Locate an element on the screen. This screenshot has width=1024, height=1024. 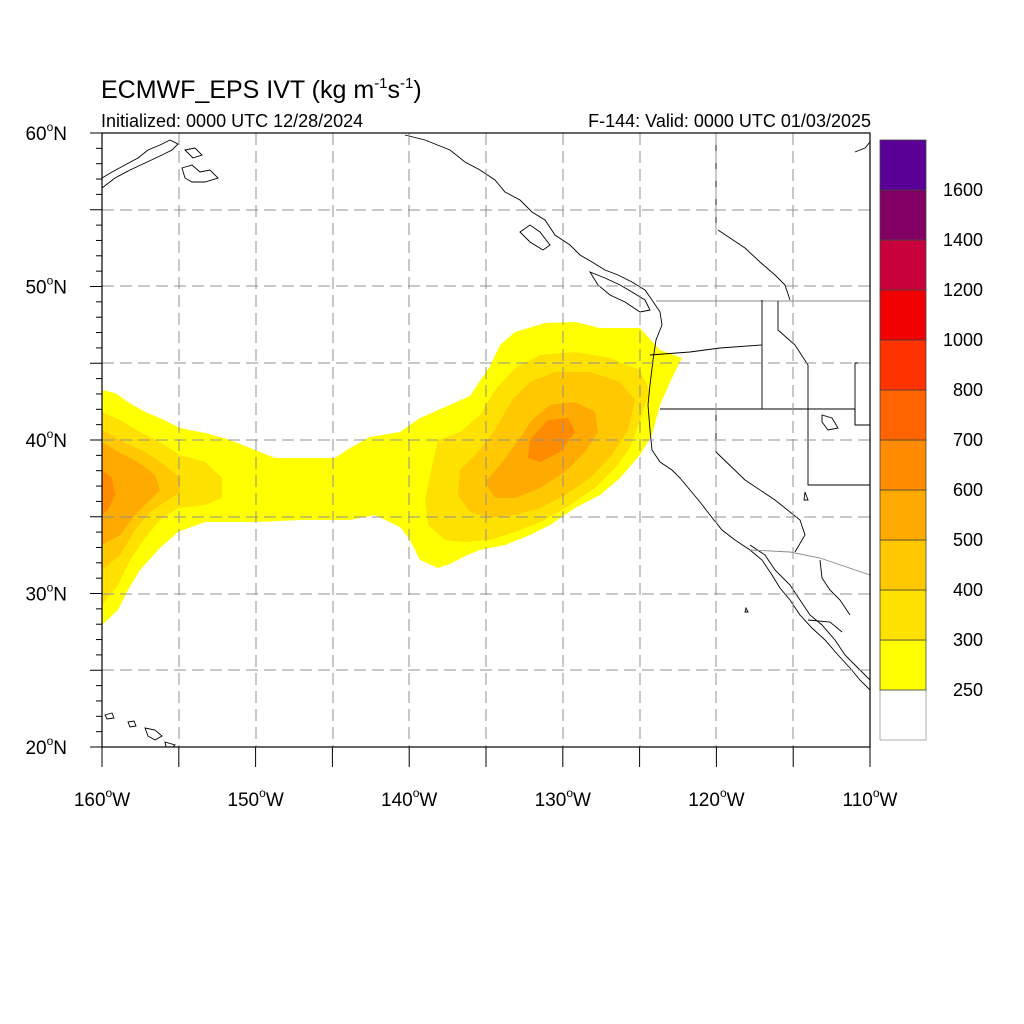
valid-time: F-144: Valid: 0000 UTC 01/03/2025 is located at coordinates (729, 121).